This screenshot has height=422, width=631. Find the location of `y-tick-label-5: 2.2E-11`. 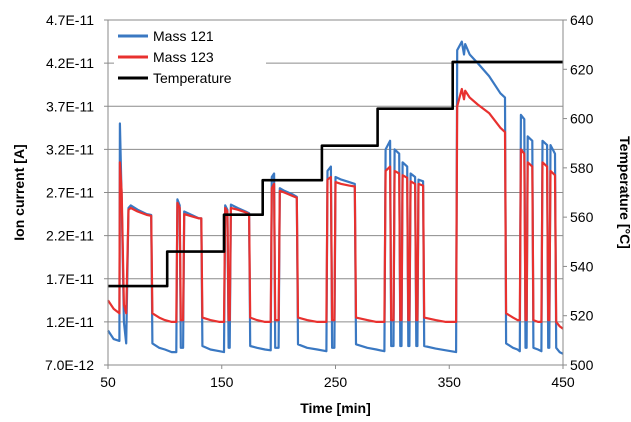

y-tick-label-5: 2.2E-11 is located at coordinates (70, 236).